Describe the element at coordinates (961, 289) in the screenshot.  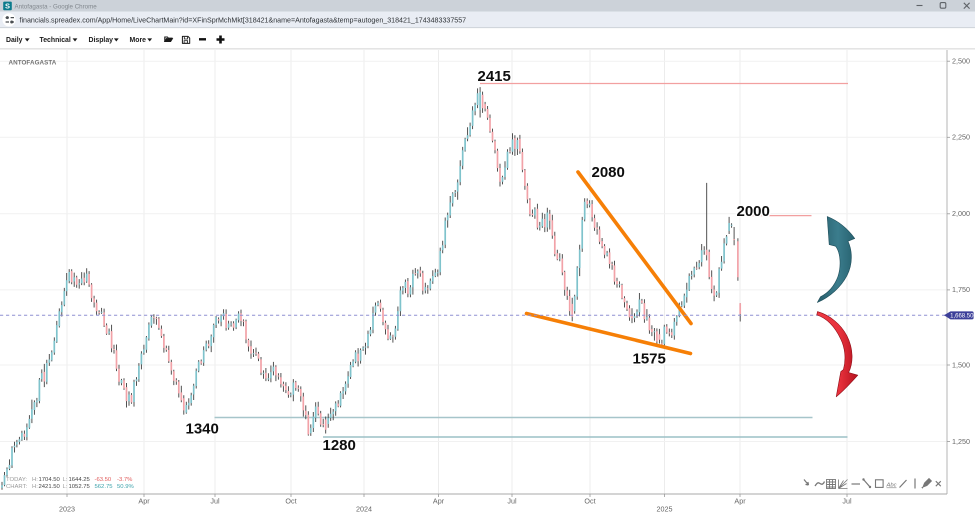
I see `svg-text: 1,750` at that location.